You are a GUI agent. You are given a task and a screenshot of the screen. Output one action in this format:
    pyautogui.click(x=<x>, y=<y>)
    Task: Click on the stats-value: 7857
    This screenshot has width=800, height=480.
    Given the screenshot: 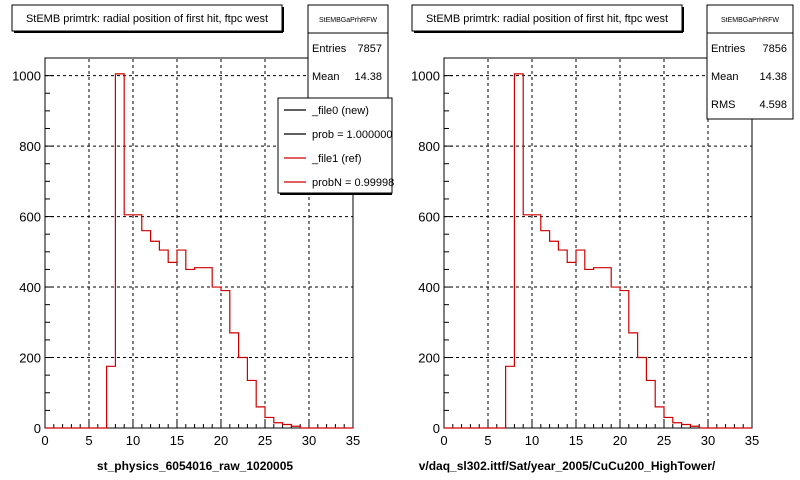 What is the action you would take?
    pyautogui.click(x=370, y=49)
    